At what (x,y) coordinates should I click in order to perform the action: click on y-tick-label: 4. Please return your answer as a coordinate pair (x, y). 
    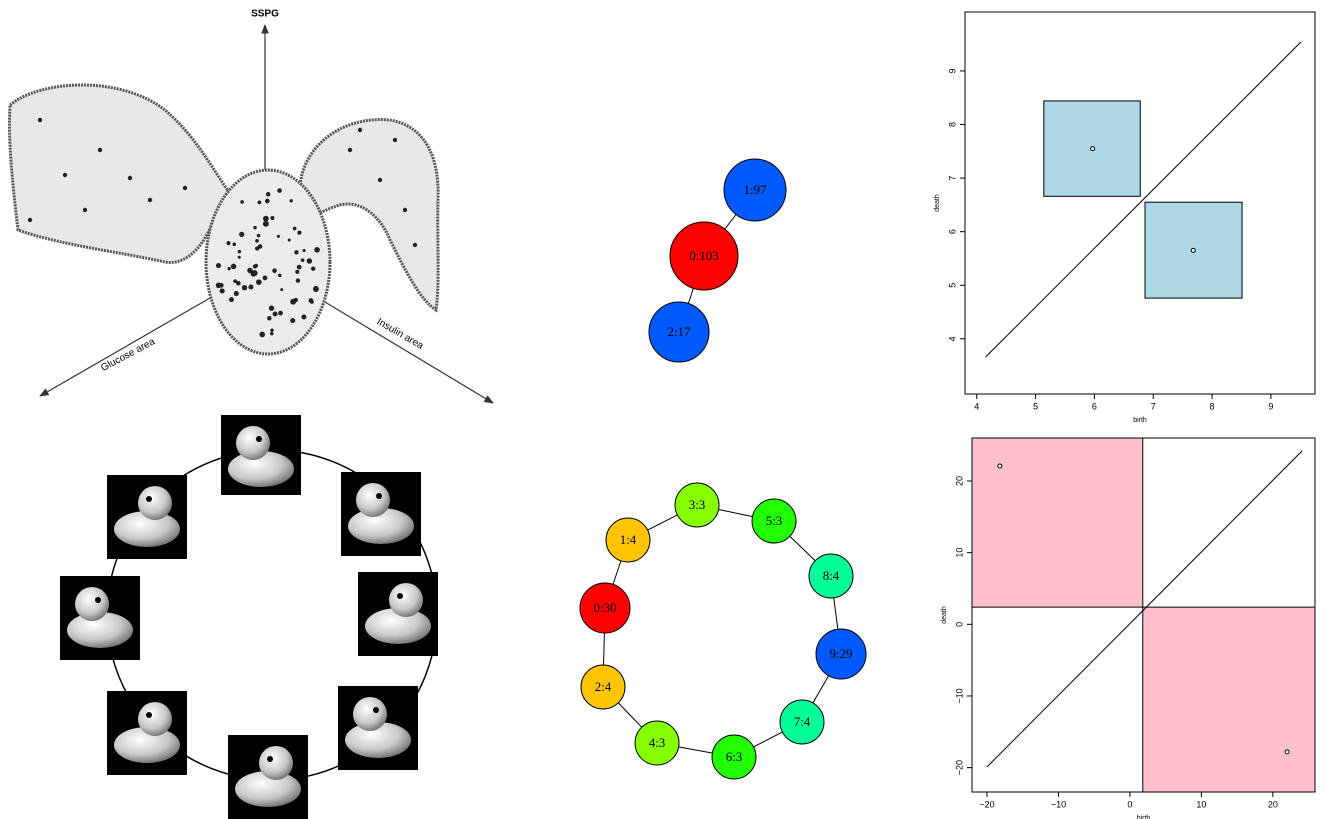
    Looking at the image, I should click on (952, 338).